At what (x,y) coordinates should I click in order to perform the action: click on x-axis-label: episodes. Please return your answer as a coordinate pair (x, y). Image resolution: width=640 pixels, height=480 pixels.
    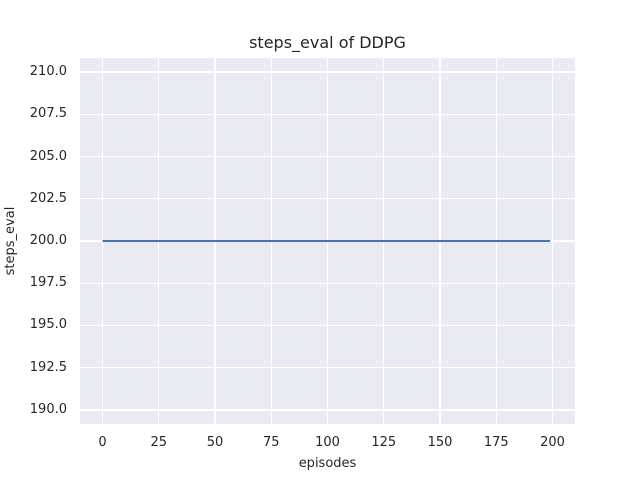
    Looking at the image, I should click on (327, 463).